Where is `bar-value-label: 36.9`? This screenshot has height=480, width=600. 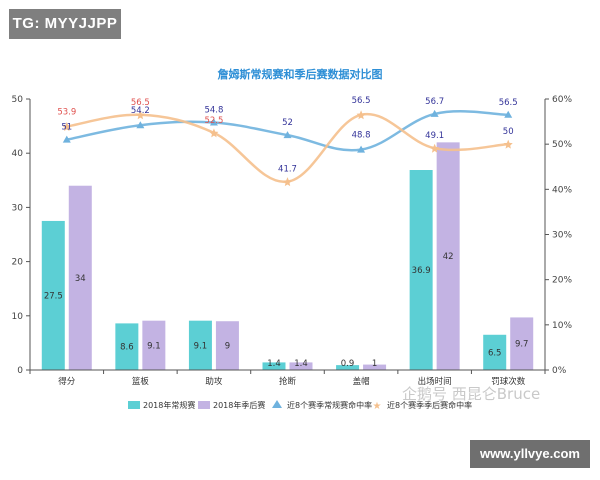 bar-value-label: 36.9 is located at coordinates (421, 271).